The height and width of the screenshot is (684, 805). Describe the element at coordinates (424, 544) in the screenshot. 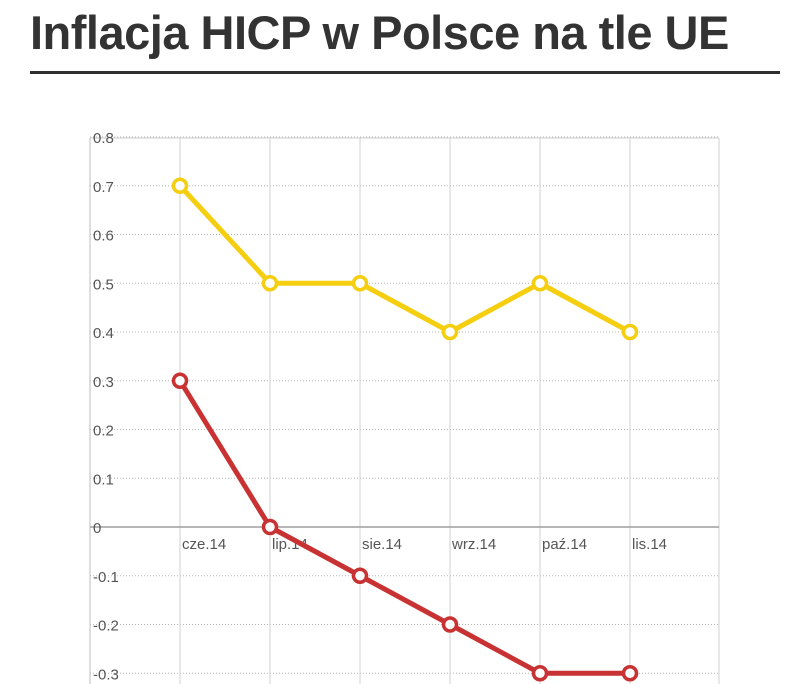

I see `x-axis-labels: cze.14 lip.14 sie.14 wrz.14 paź.14 lis.14` at that location.